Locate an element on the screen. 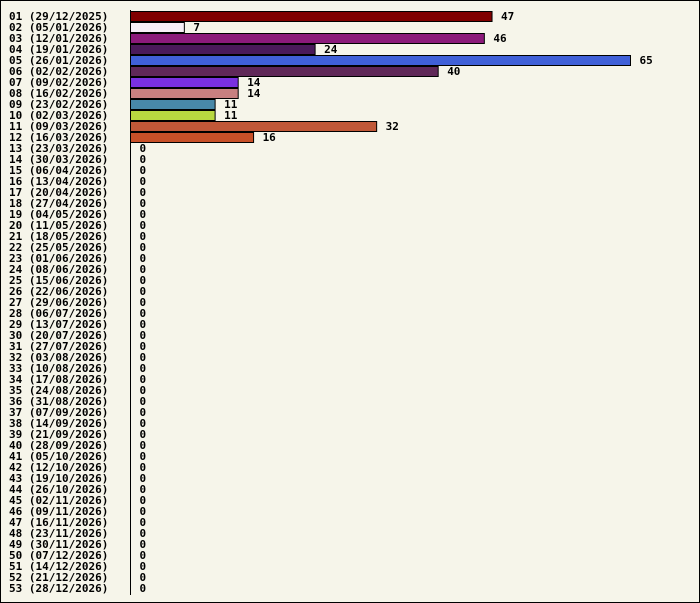 Image resolution: width=700 pixels, height=603 pixels. category-label: 31 (27/07/2026) is located at coordinates (58, 346).